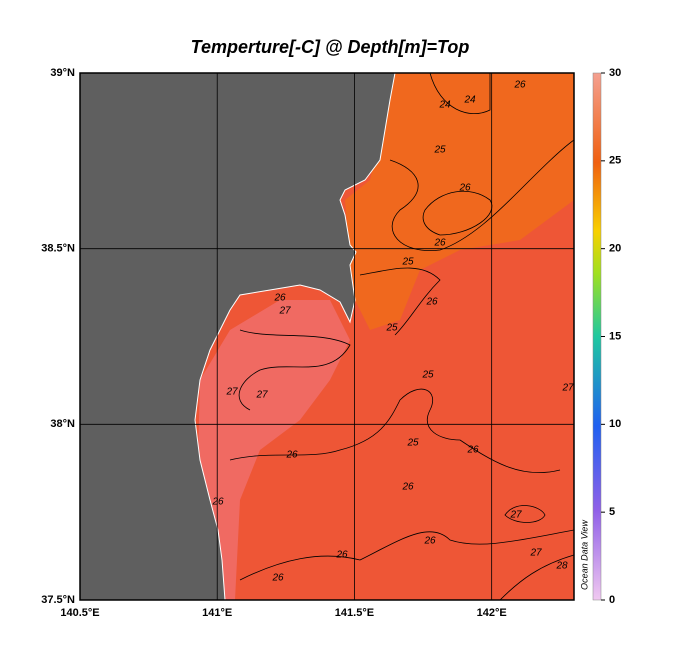 The width and height of the screenshot is (684, 665). I want to click on x-tick-label: 142°E, so click(492, 613).